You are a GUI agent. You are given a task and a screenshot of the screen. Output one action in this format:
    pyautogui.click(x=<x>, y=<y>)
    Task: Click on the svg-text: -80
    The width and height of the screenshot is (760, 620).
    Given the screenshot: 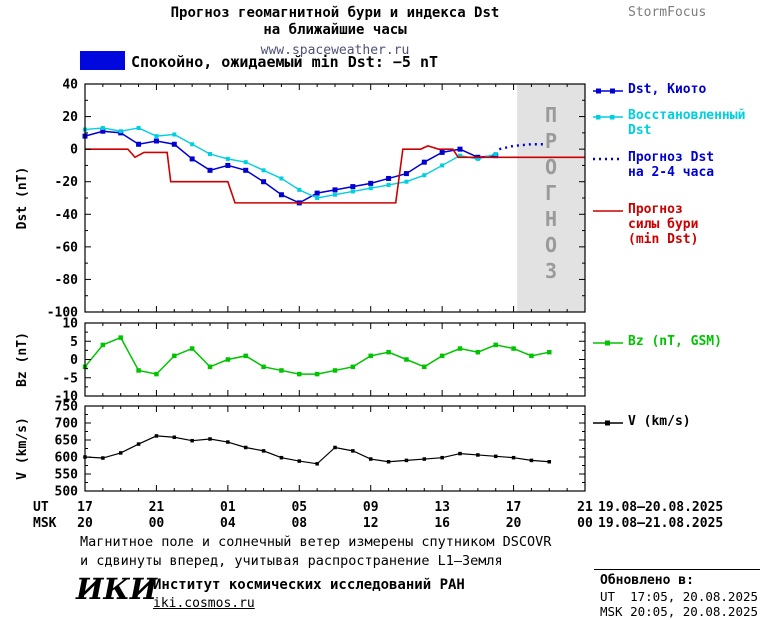 What is the action you would take?
    pyautogui.click(x=67, y=280)
    